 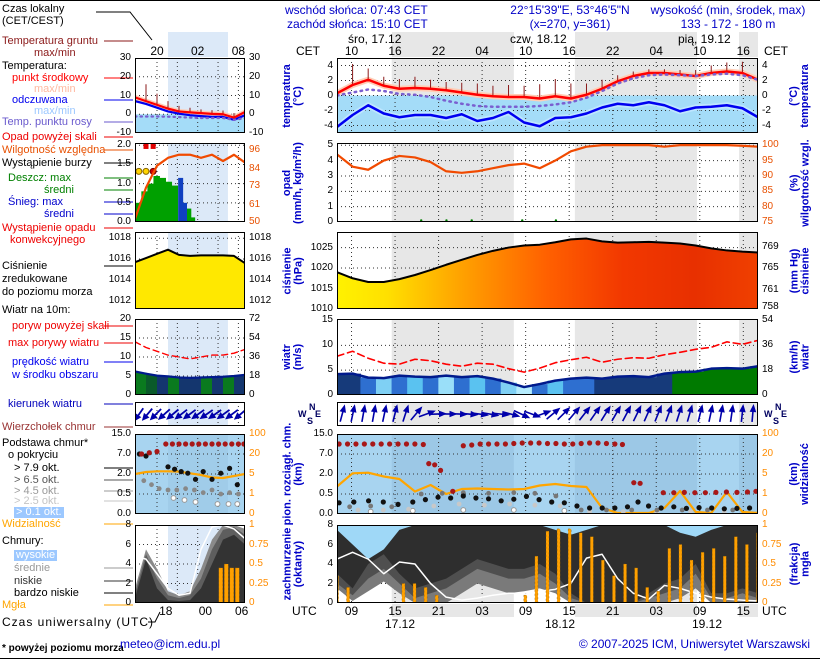 I want to click on day-label-2: czw, 18.12, so click(x=538, y=39).